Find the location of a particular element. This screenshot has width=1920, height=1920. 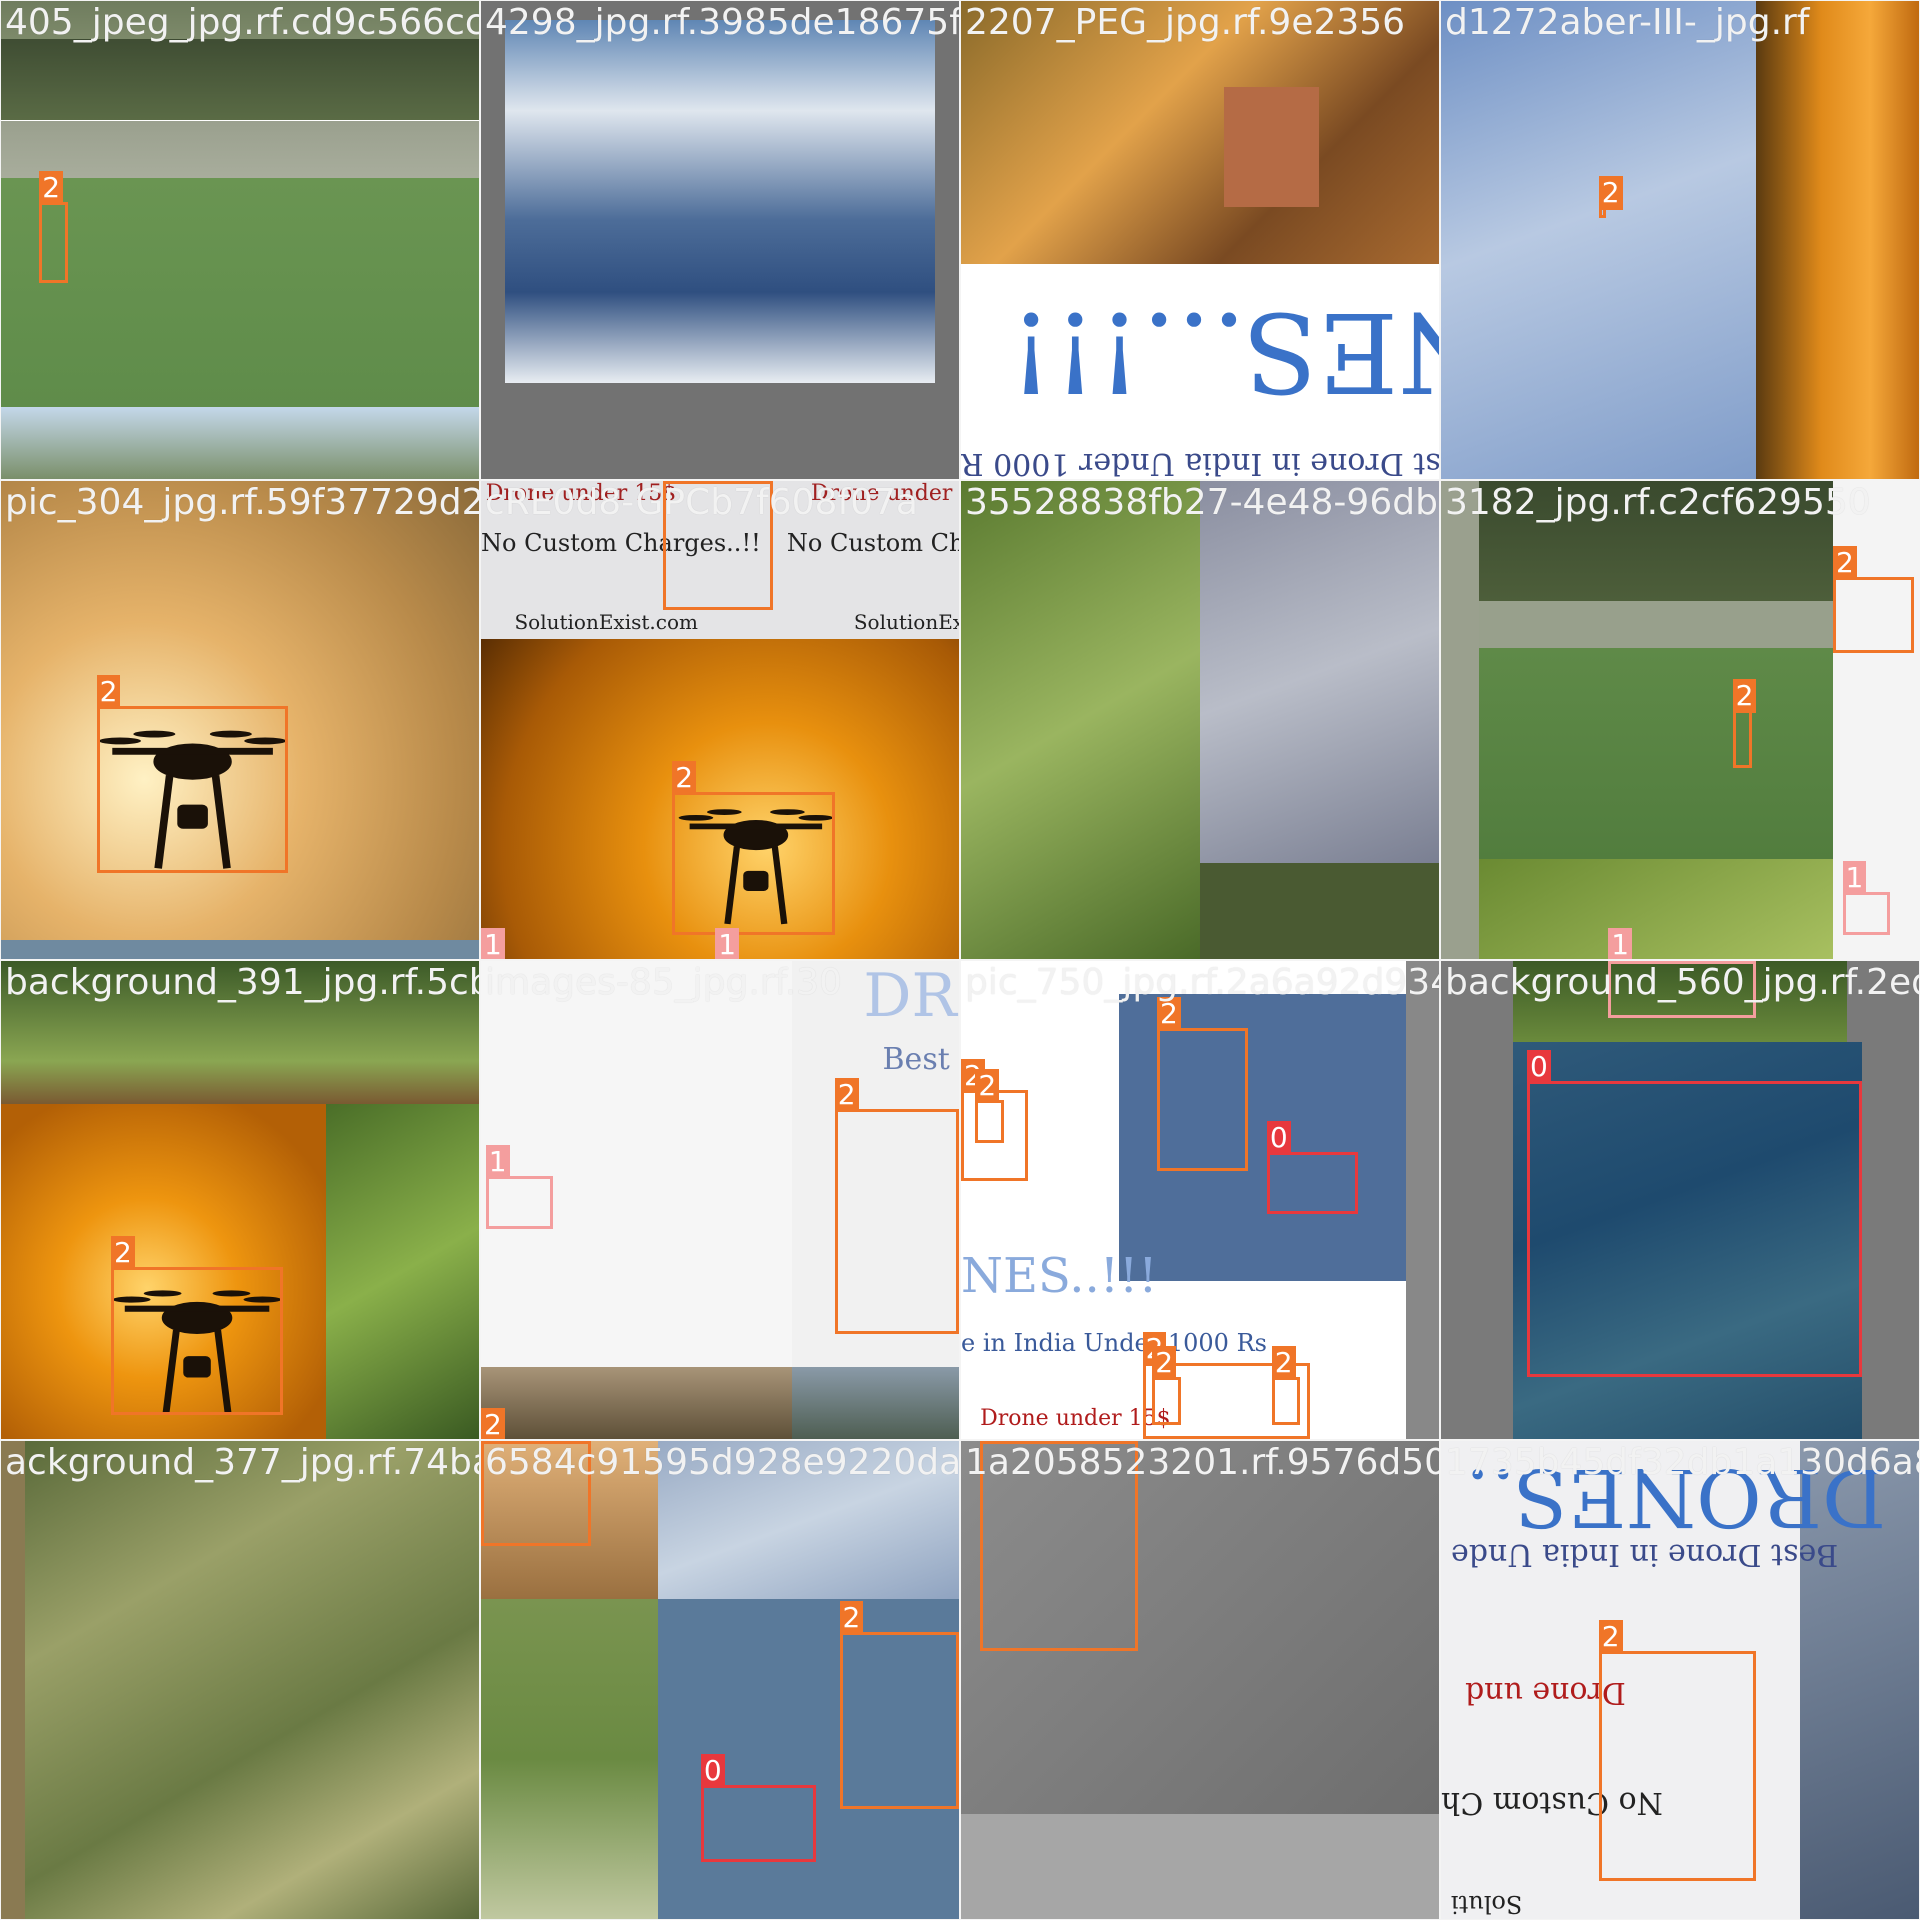

mosaic-tile: 4298_jpg.rf.3985de18675fc2 is located at coordinates (720, 240).